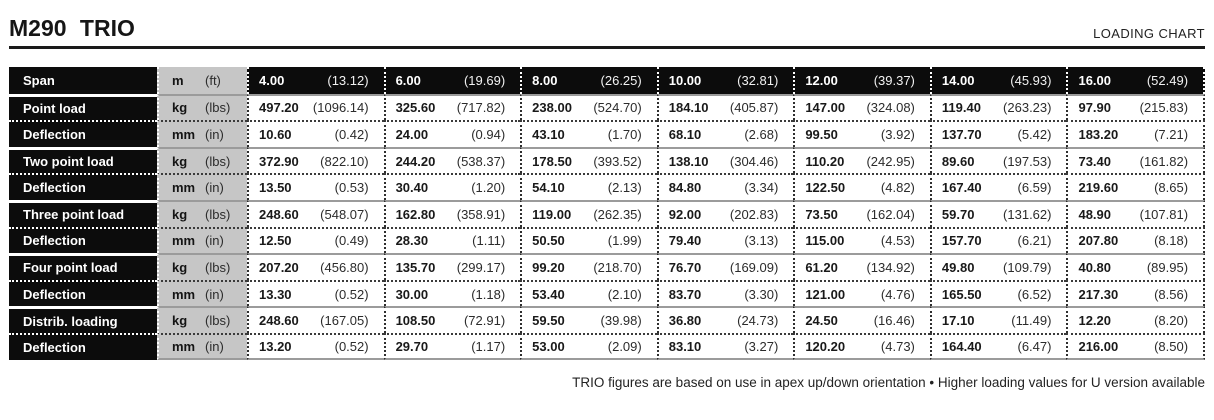  Describe the element at coordinates (685, 321) in the screenshot. I see `value-metric: 36.80` at that location.